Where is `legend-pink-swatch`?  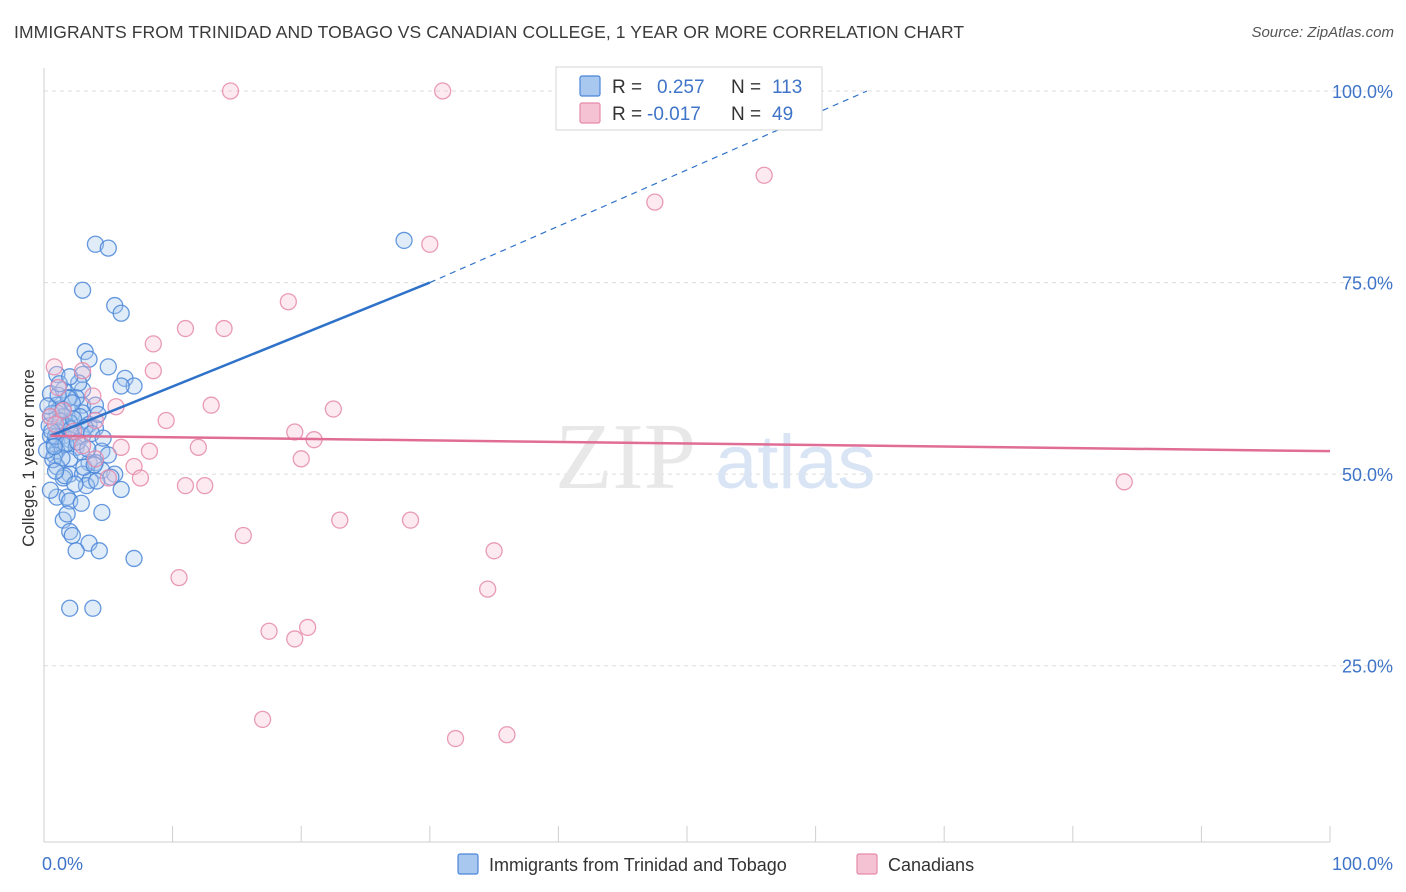
legend-pink-swatch is located at coordinates (590, 113).